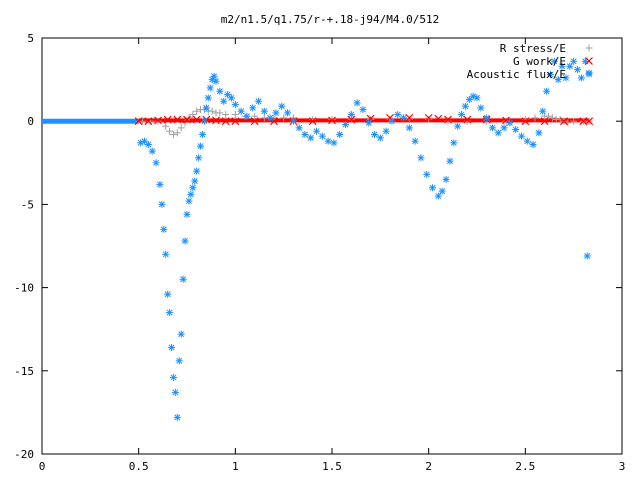 This screenshot has width=640, height=480. What do you see at coordinates (516, 74) in the screenshot?
I see `legend-label: Acoustic flux/E` at bounding box center [516, 74].